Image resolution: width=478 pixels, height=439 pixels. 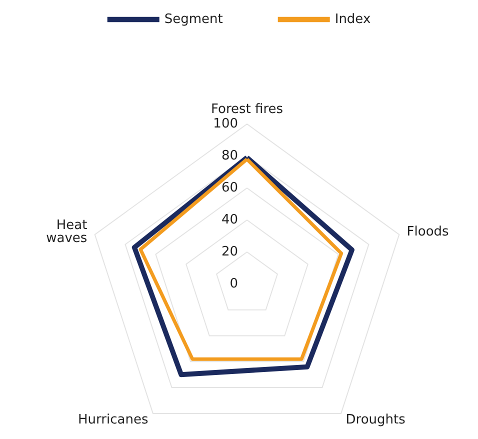 What do you see at coordinates (376, 420) in the screenshot?
I see `spoke-label: Droughts` at bounding box center [376, 420].